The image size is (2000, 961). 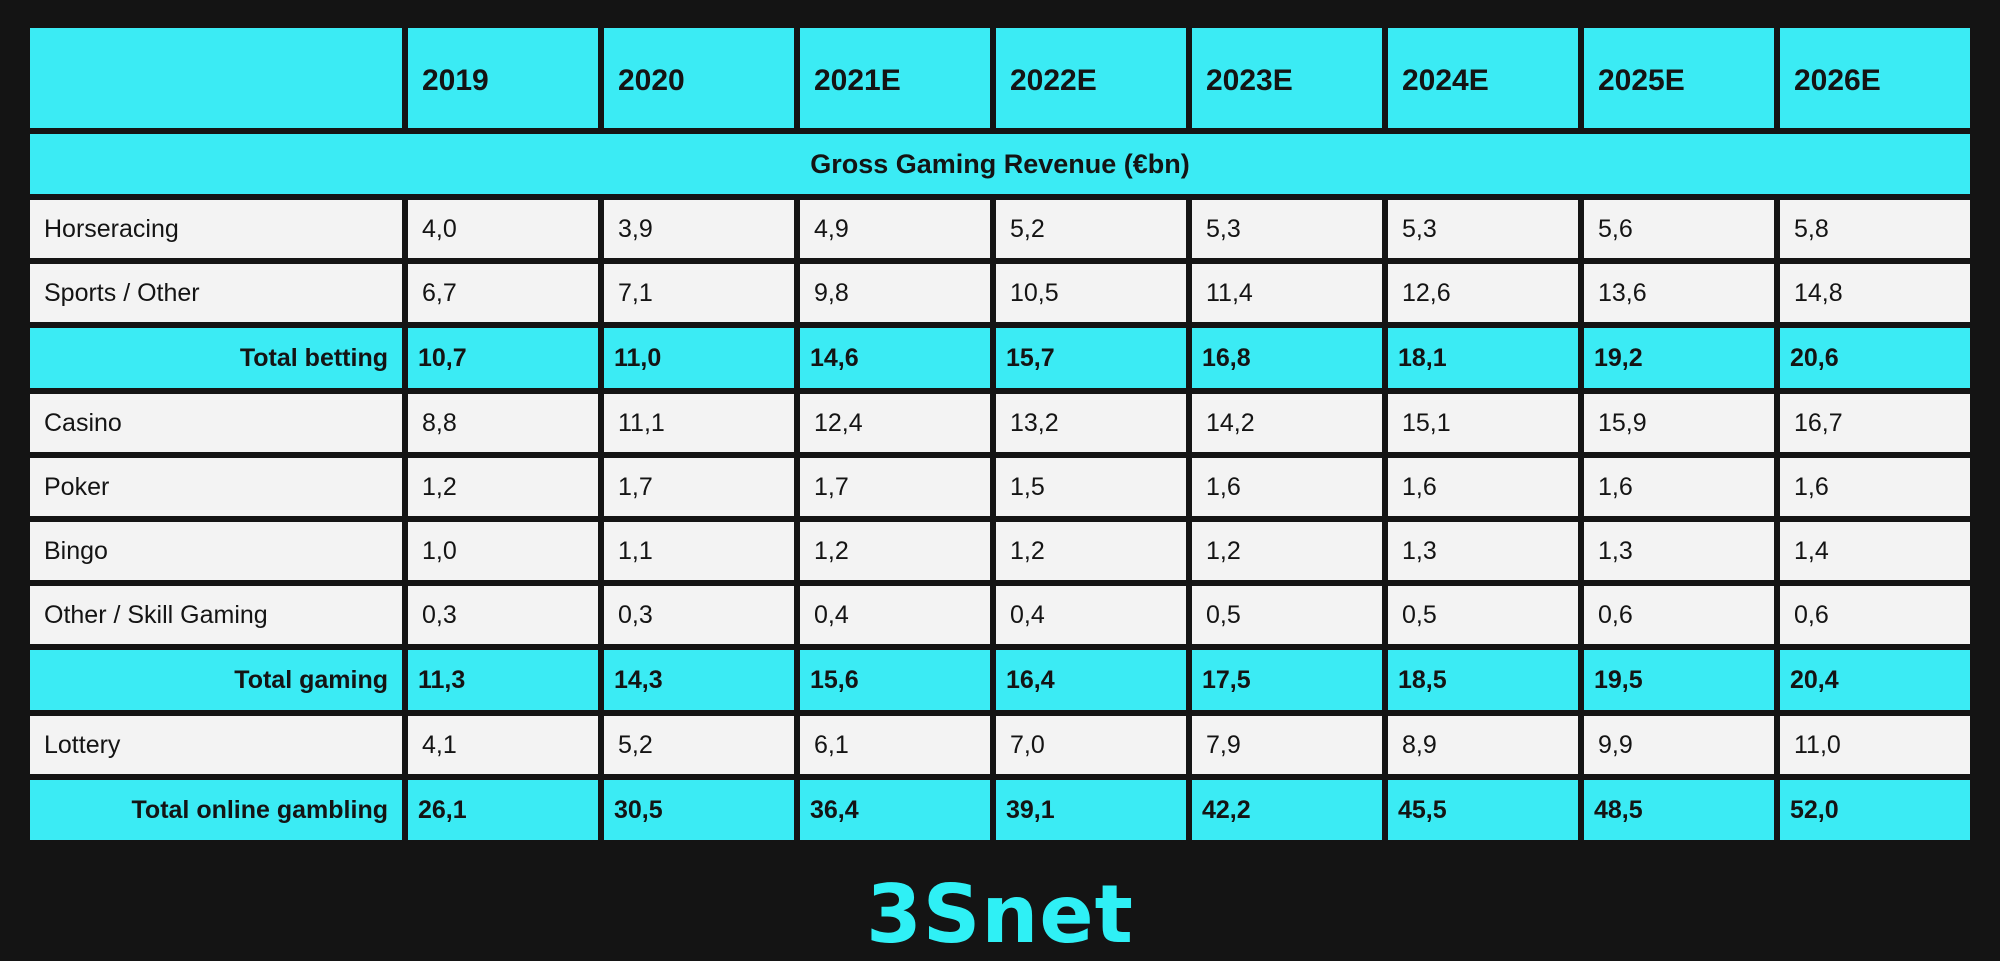 I want to click on cell-bingo-2020: 1,1, so click(x=699, y=551).